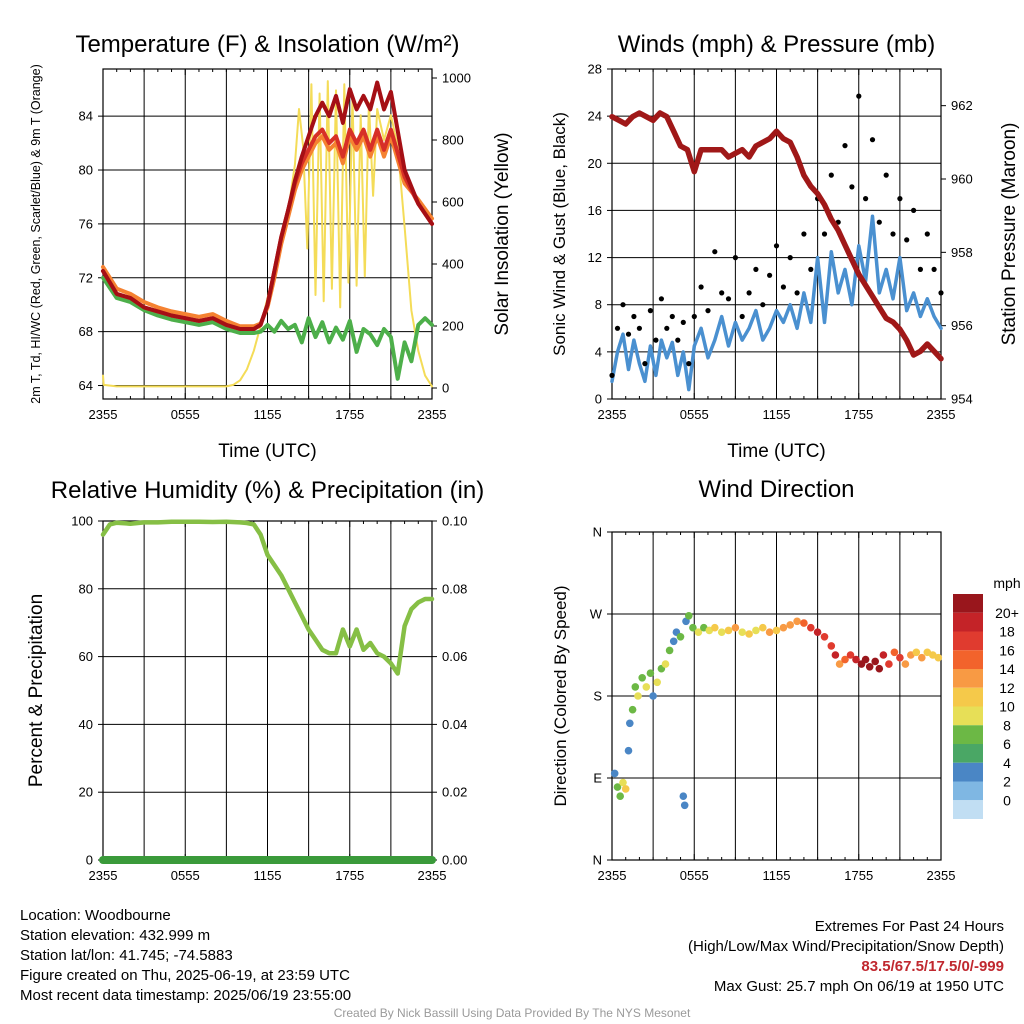  What do you see at coordinates (454, 724) in the screenshot?
I see `y2-tick-label: 0.04` at bounding box center [454, 724].